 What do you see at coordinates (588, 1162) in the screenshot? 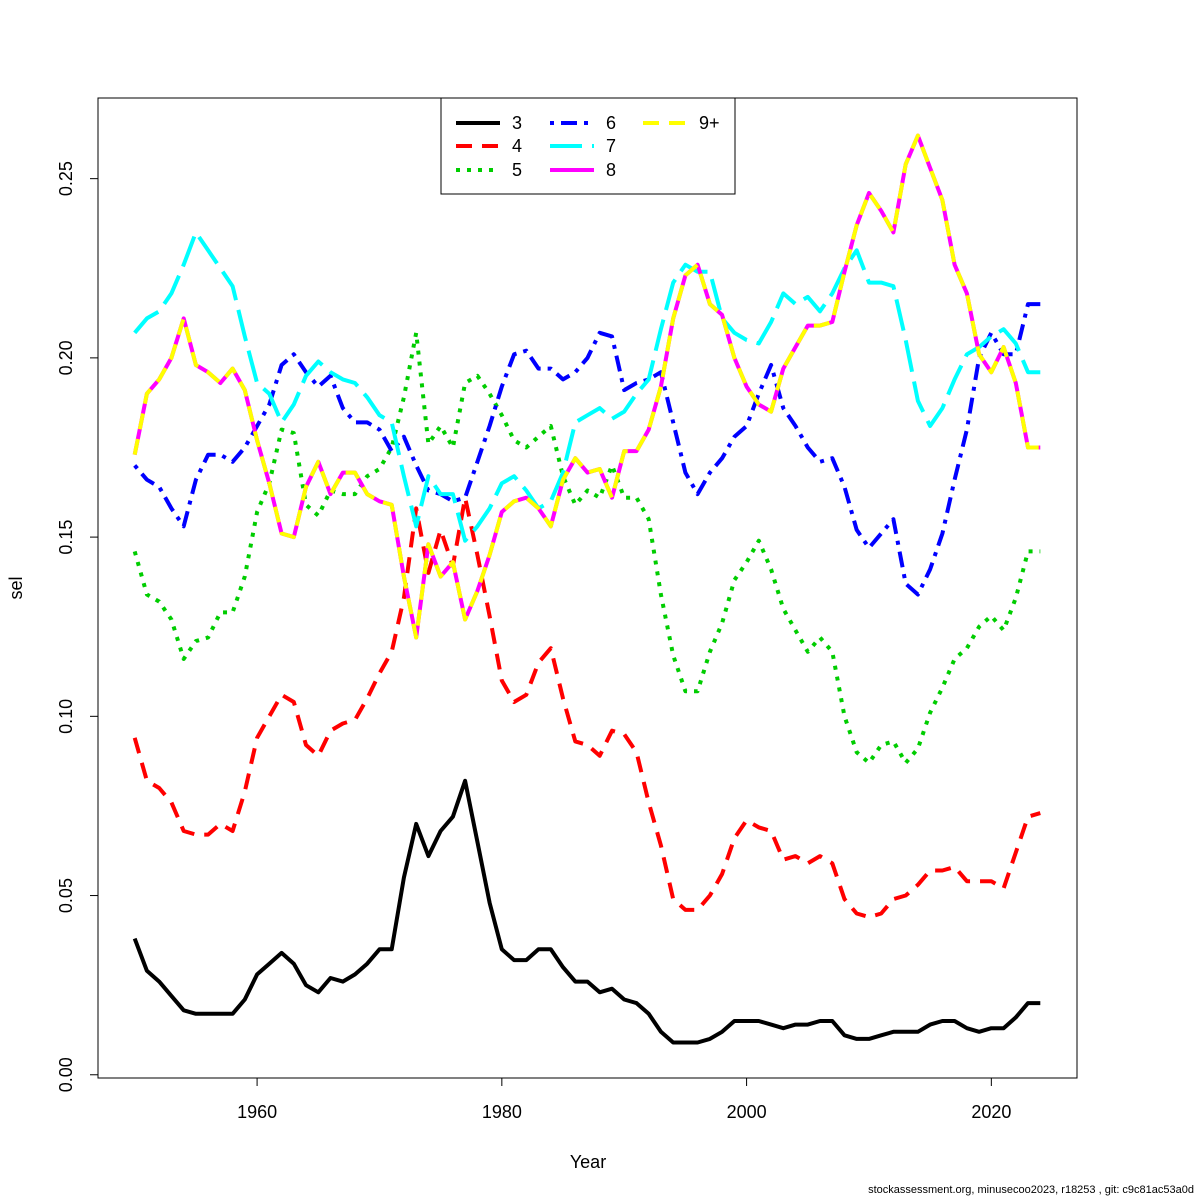
I see `x-axis-label: Year` at bounding box center [588, 1162].